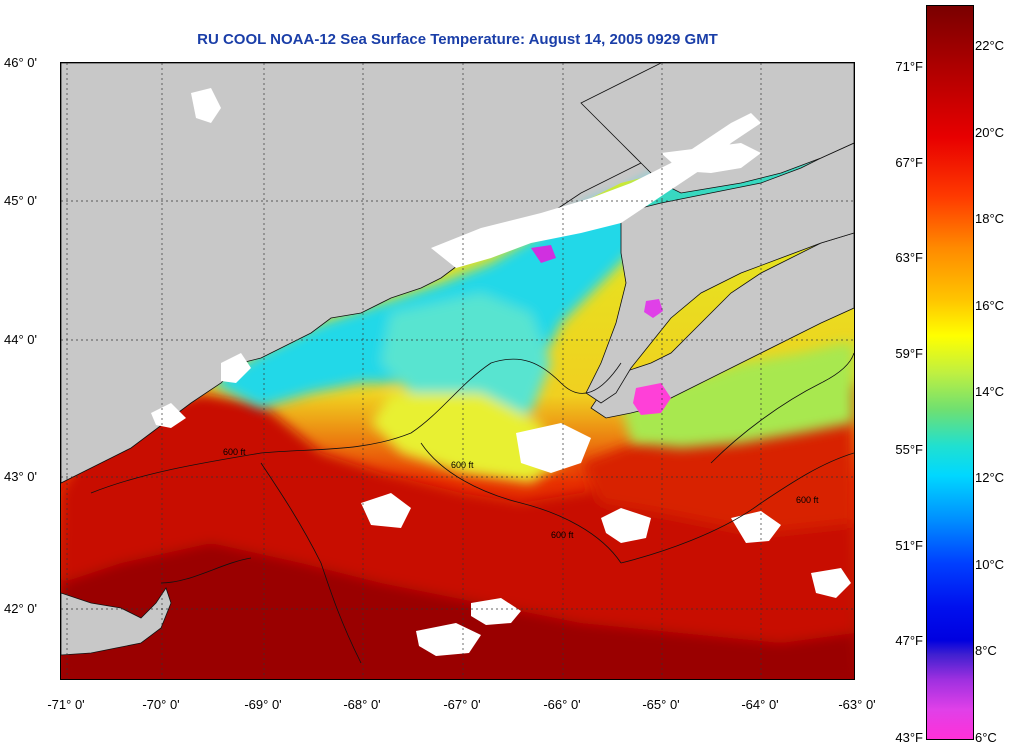 This screenshot has height=754, width=1016. I want to click on lon-label-66: -66° 0', so click(562, 704).